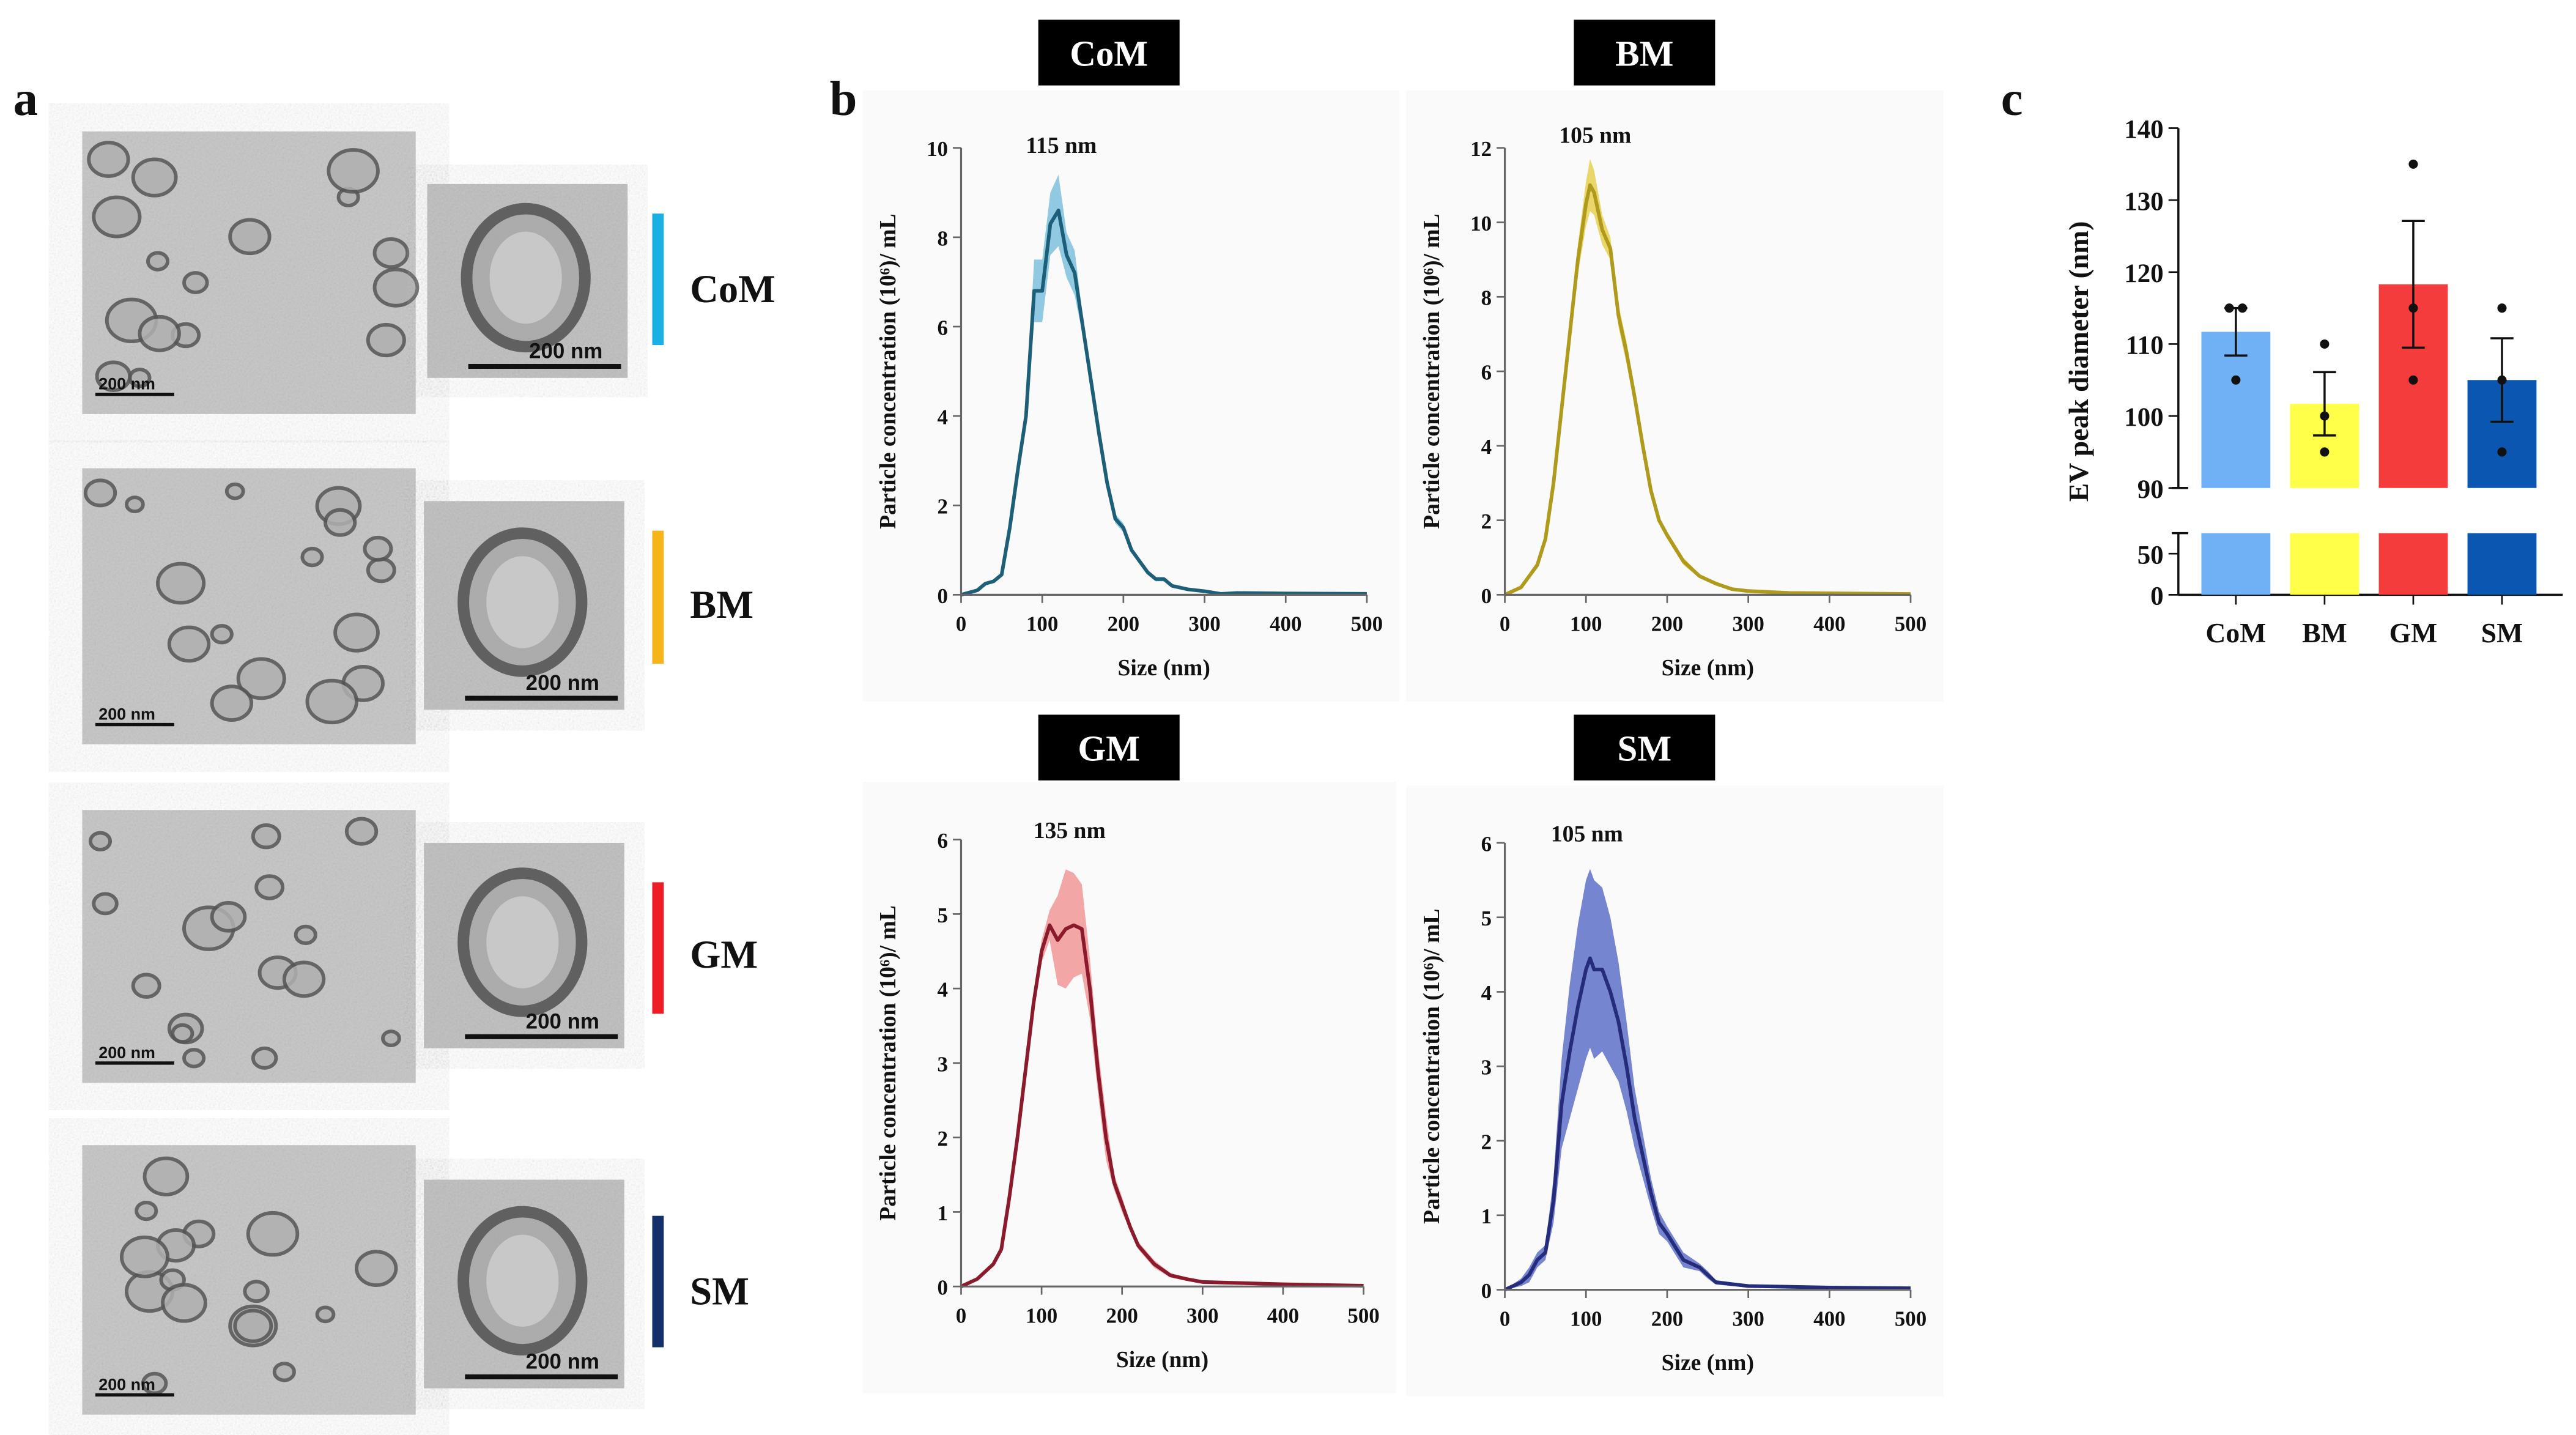 This screenshot has width=2576, height=1435. What do you see at coordinates (1587, 834) in the screenshot?
I see `peak-annotation: 105 nm` at bounding box center [1587, 834].